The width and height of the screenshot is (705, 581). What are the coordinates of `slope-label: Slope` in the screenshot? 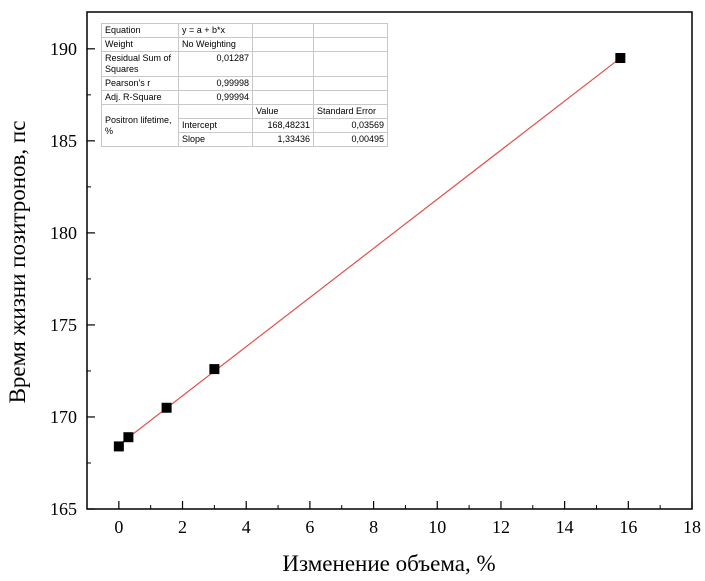 It's located at (215, 139).